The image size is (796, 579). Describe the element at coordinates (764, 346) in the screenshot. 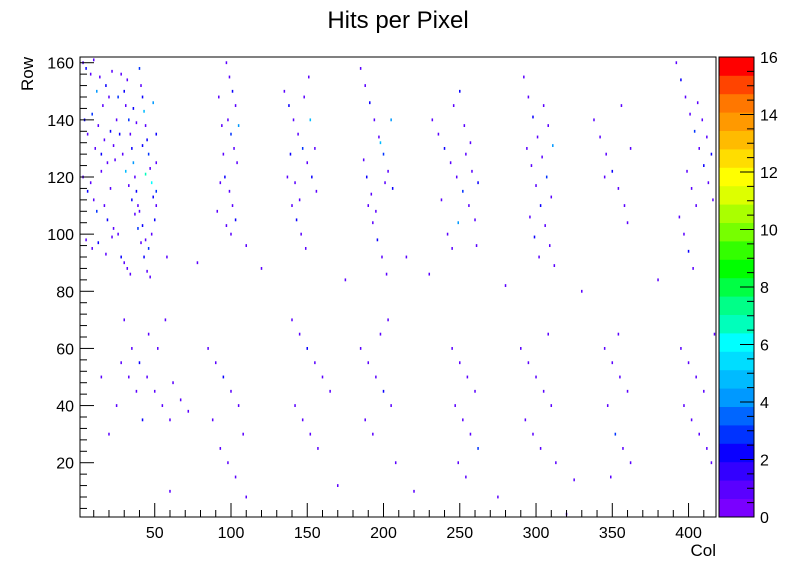

I see `color-scale-label: 6` at that location.